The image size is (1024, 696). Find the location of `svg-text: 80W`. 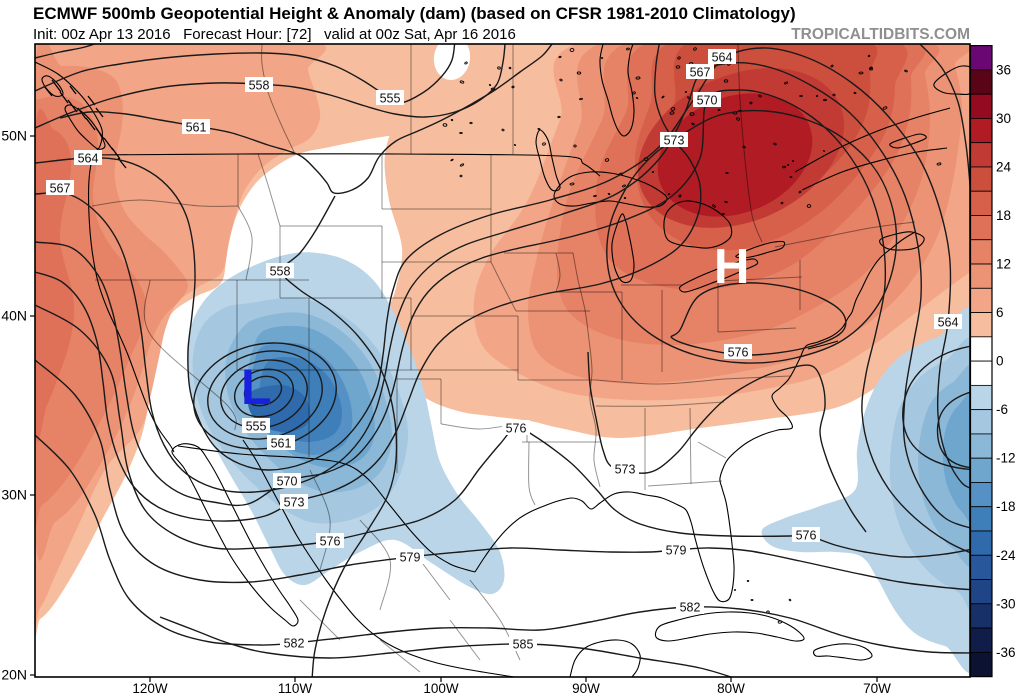

svg-text: 80W is located at coordinates (731, 688).